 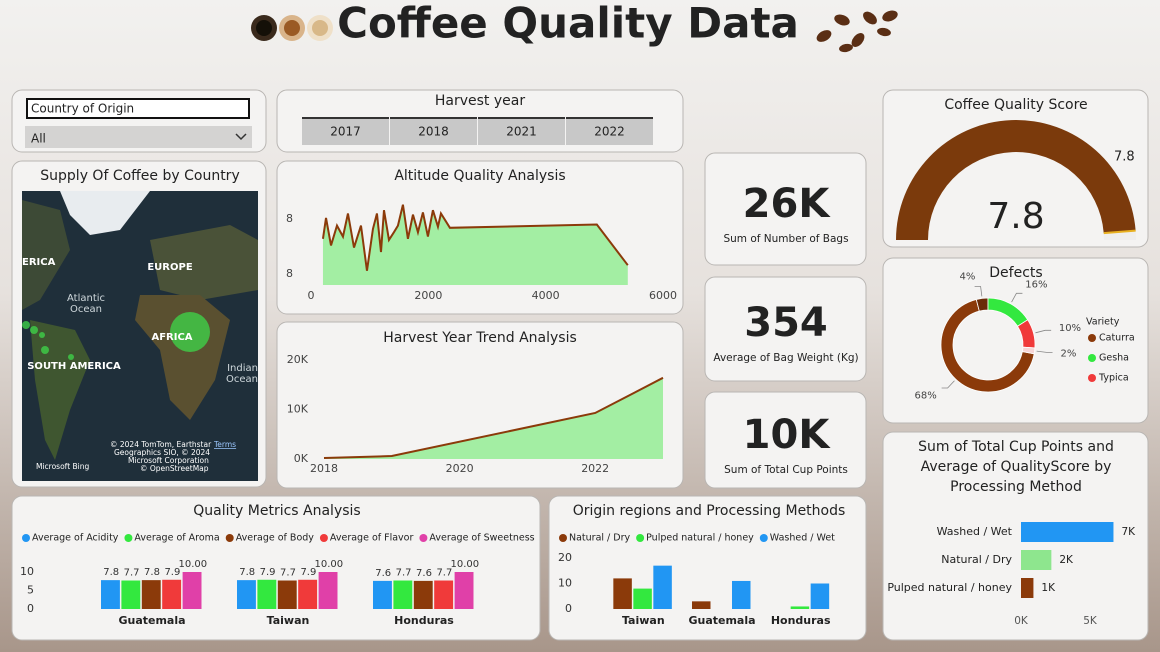 What do you see at coordinates (301, 458) in the screenshot?
I see `y-tick-label: 0K` at bounding box center [301, 458].